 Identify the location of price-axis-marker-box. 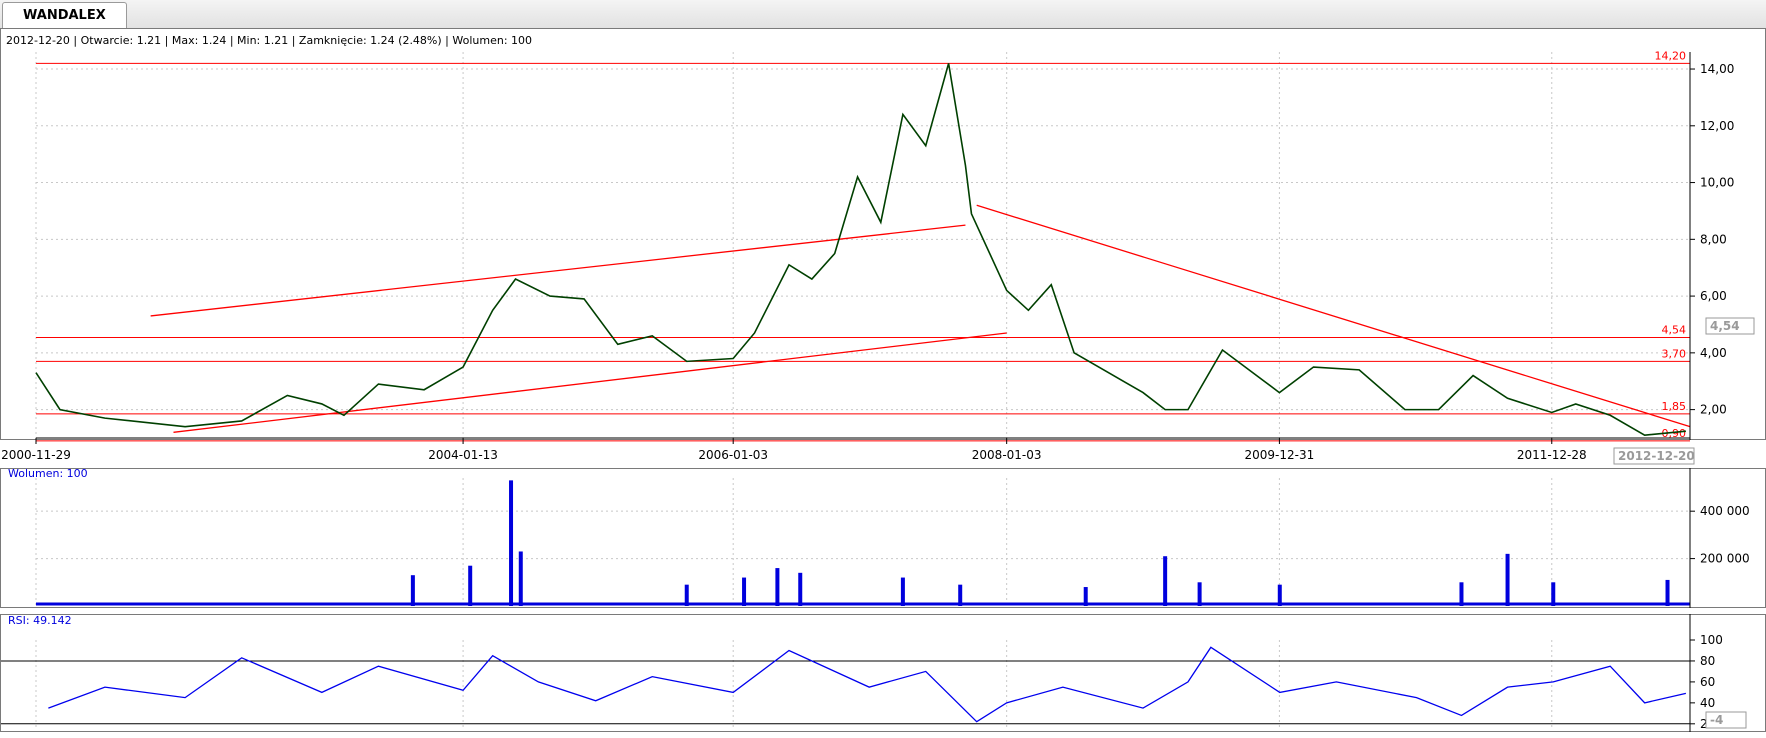
(1730, 326).